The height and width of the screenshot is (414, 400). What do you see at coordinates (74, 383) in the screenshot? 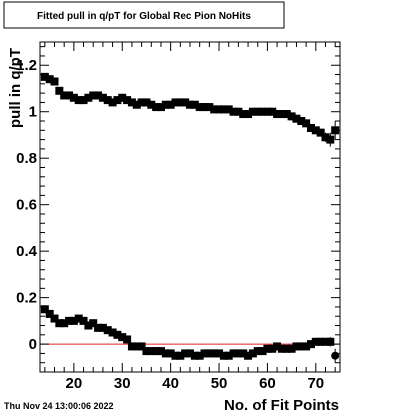
I see `x-tick-label: 20` at bounding box center [74, 383].